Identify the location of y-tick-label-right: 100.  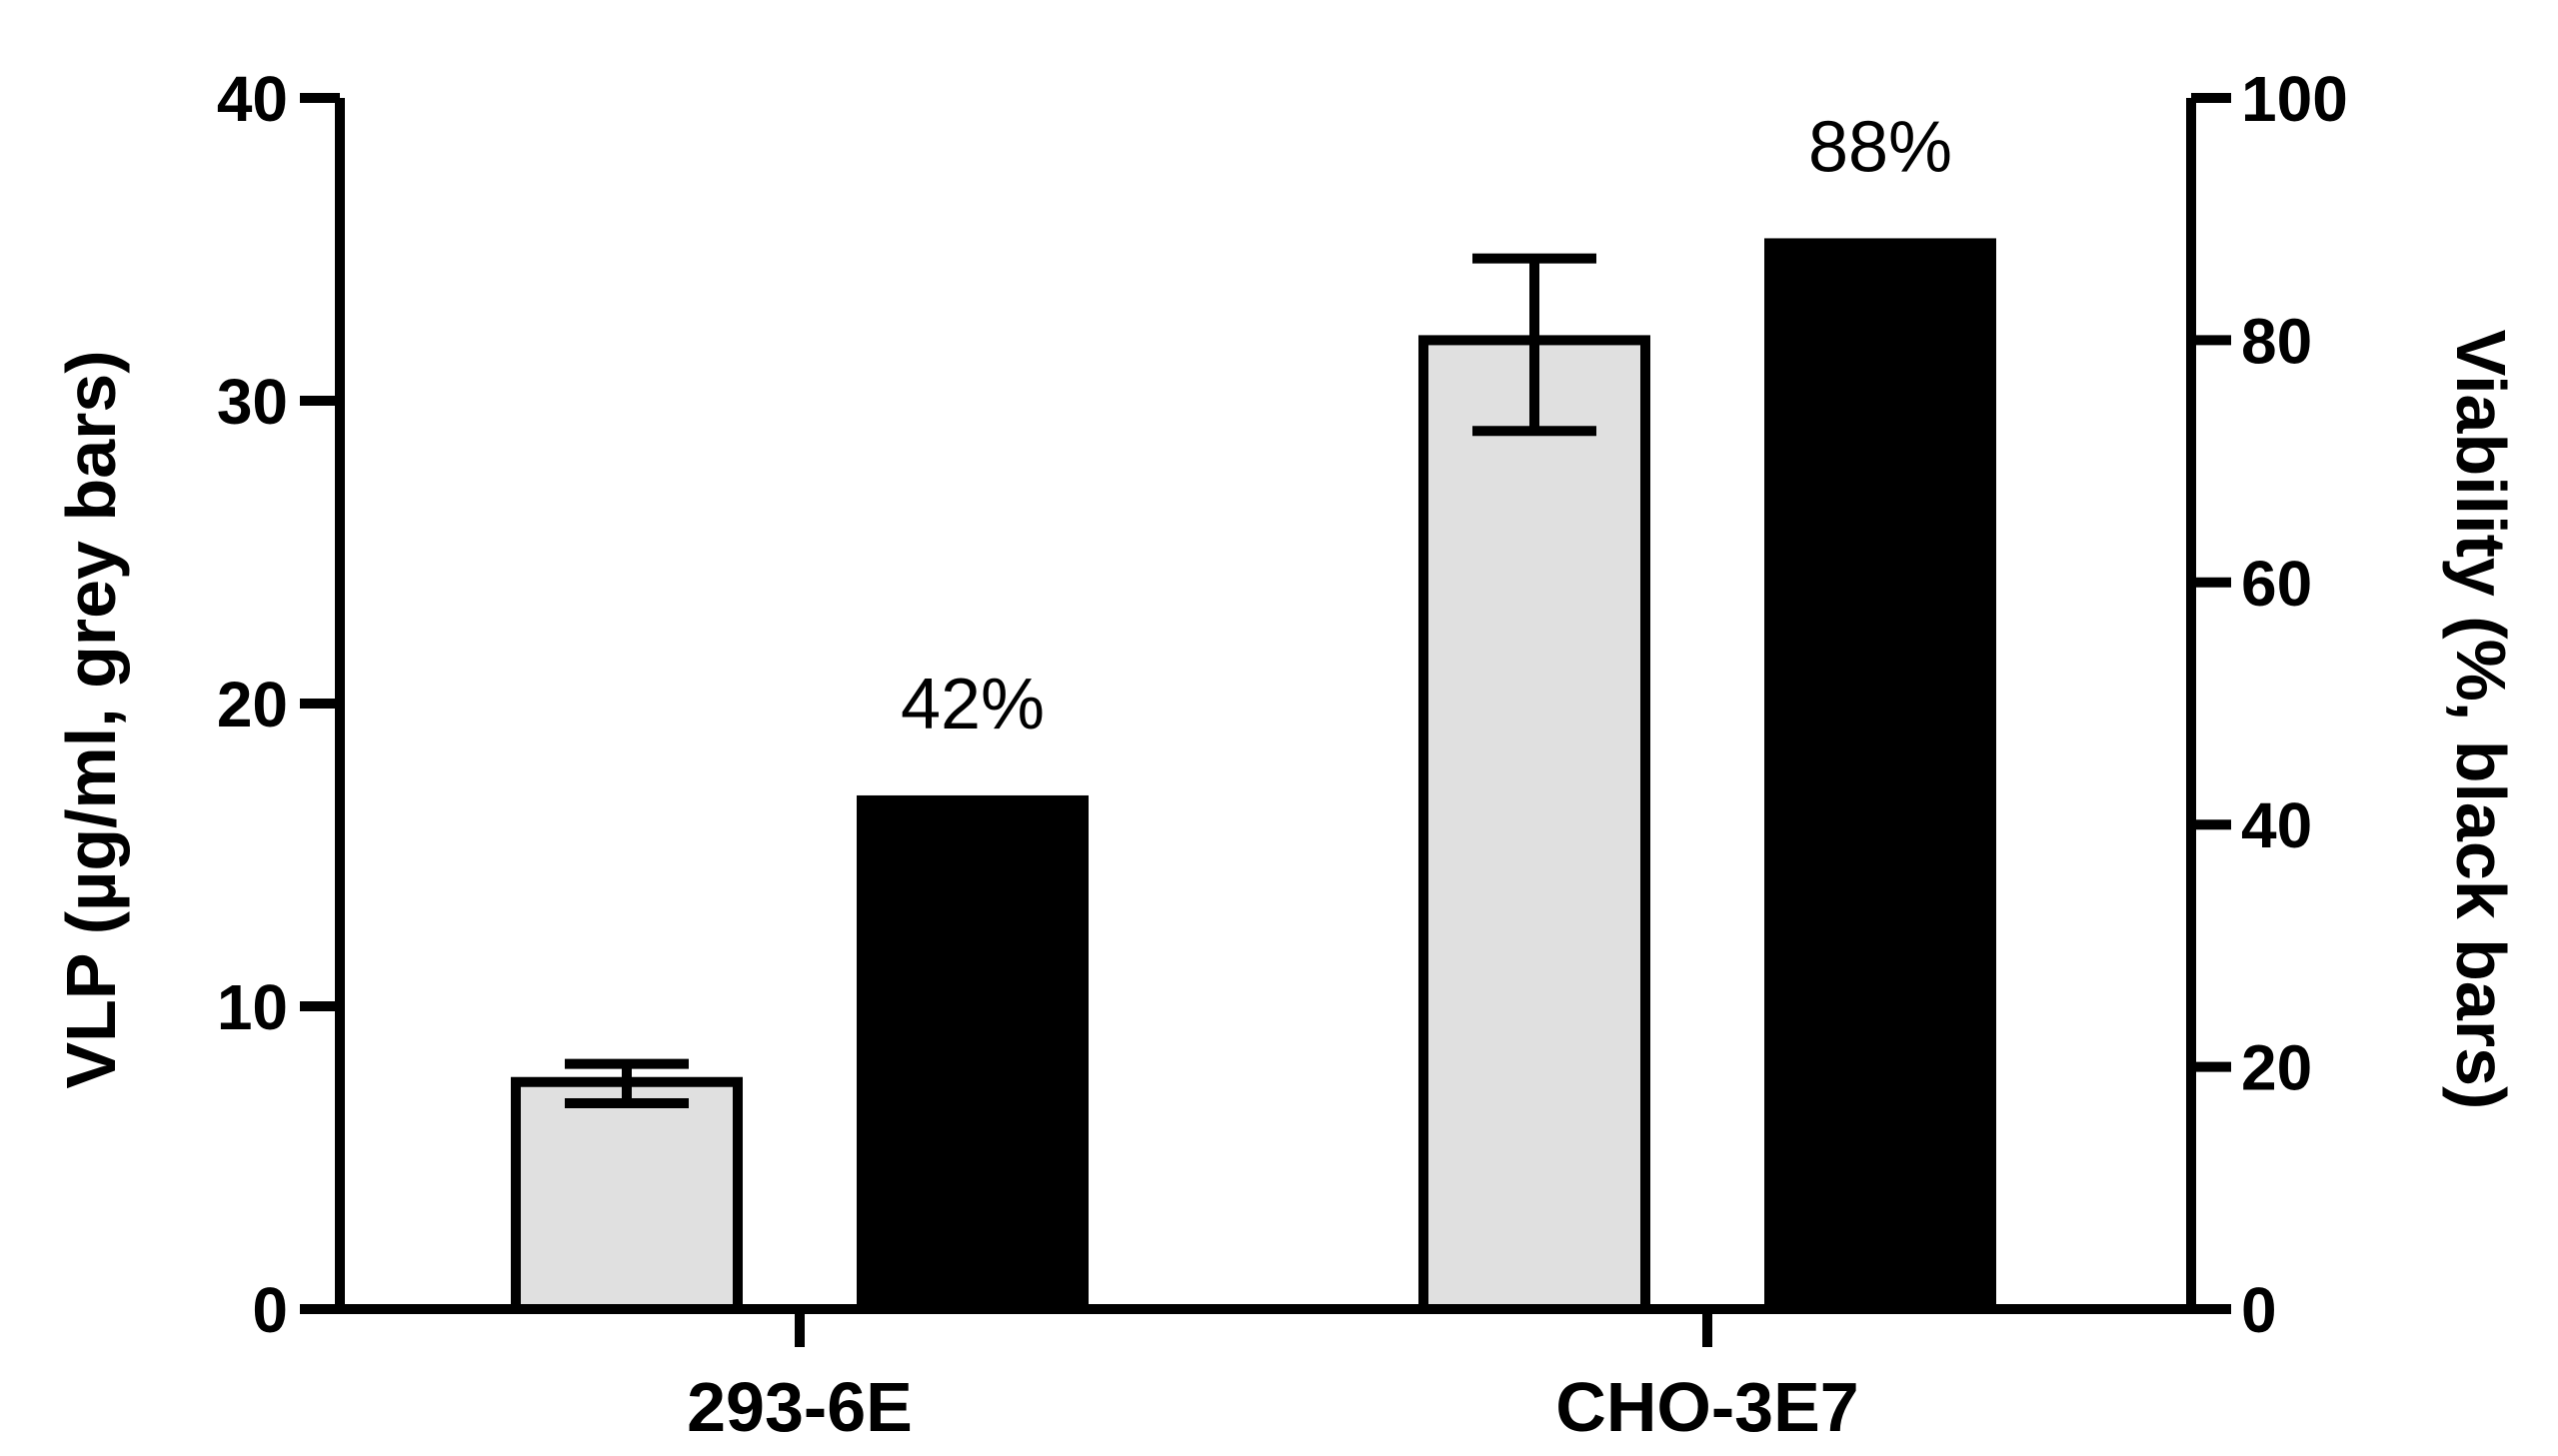
(2295, 99).